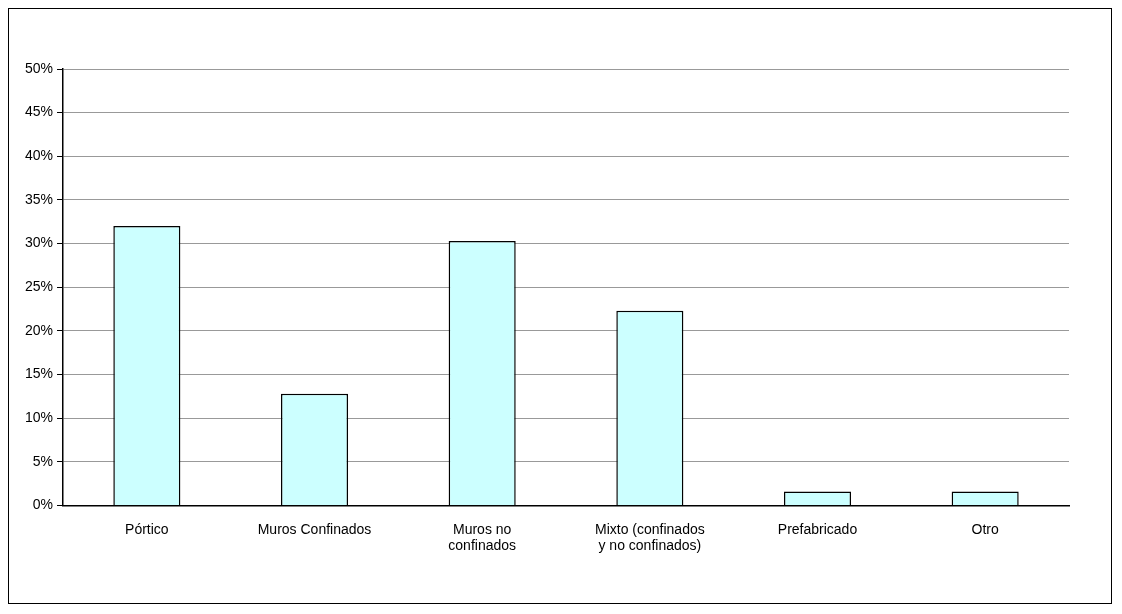  What do you see at coordinates (39, 242) in the screenshot?
I see `y-tick-label: 30%` at bounding box center [39, 242].